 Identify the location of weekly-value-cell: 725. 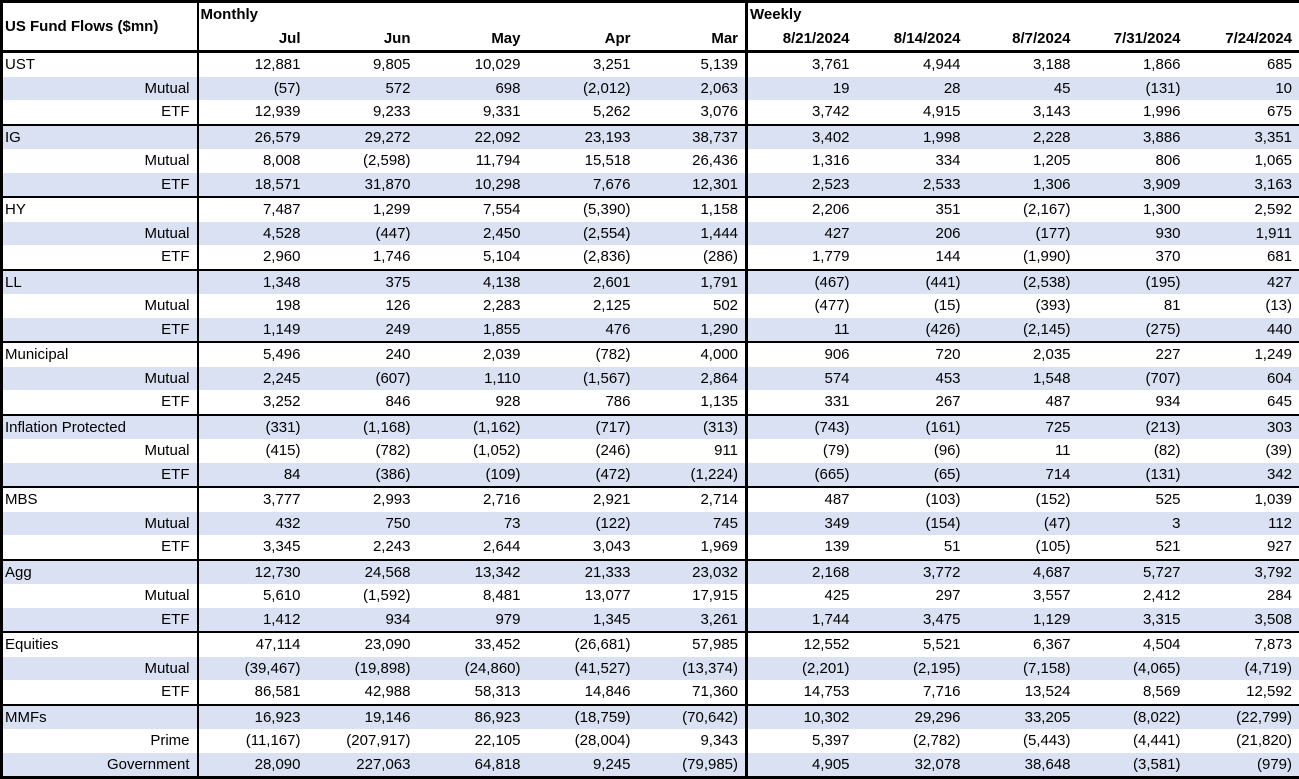
(1023, 427).